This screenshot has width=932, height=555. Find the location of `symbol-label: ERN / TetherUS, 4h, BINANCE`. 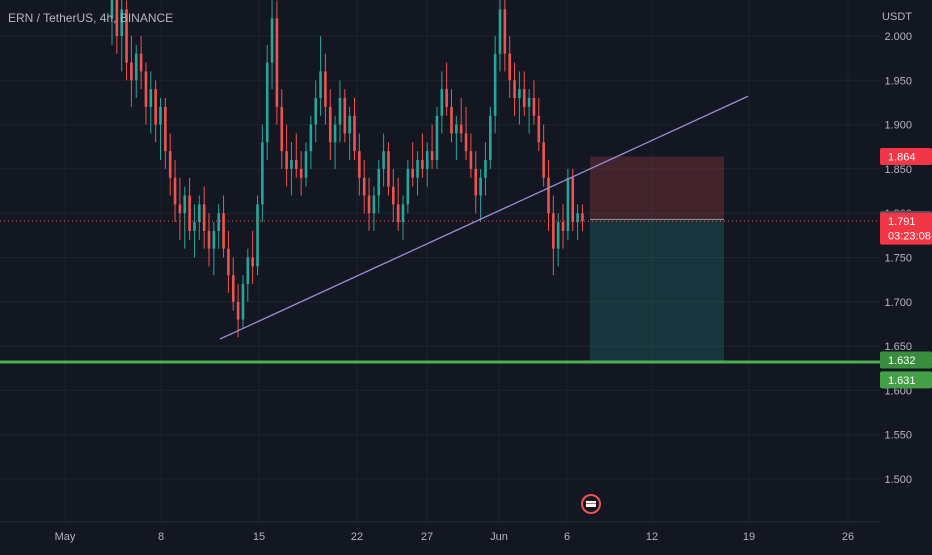

symbol-label: ERN / TetherUS, 4h, BINANCE is located at coordinates (90, 18).